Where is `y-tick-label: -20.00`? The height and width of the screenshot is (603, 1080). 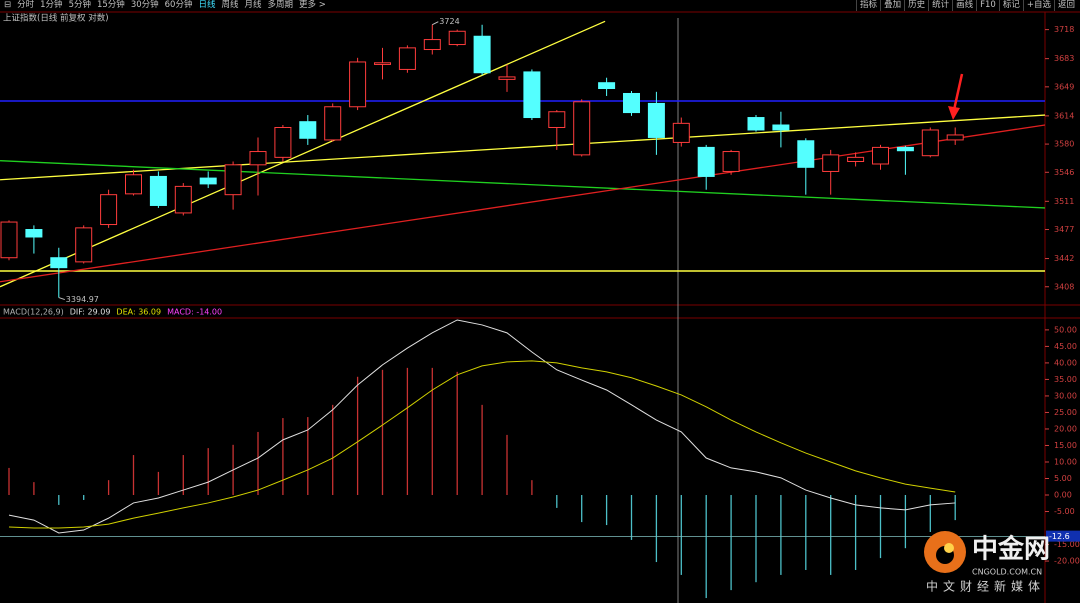 y-tick-label: -20.00 is located at coordinates (1067, 561).